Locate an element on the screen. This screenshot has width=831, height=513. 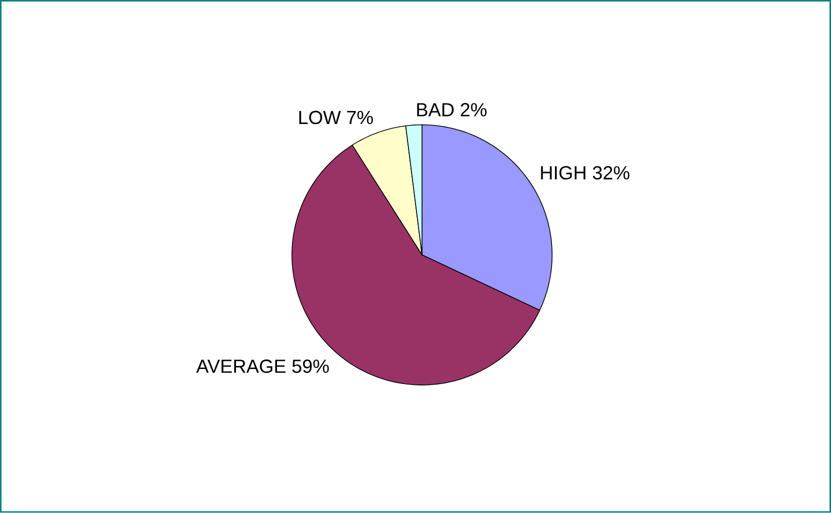
slice-label: HIGH is located at coordinates (563, 173).